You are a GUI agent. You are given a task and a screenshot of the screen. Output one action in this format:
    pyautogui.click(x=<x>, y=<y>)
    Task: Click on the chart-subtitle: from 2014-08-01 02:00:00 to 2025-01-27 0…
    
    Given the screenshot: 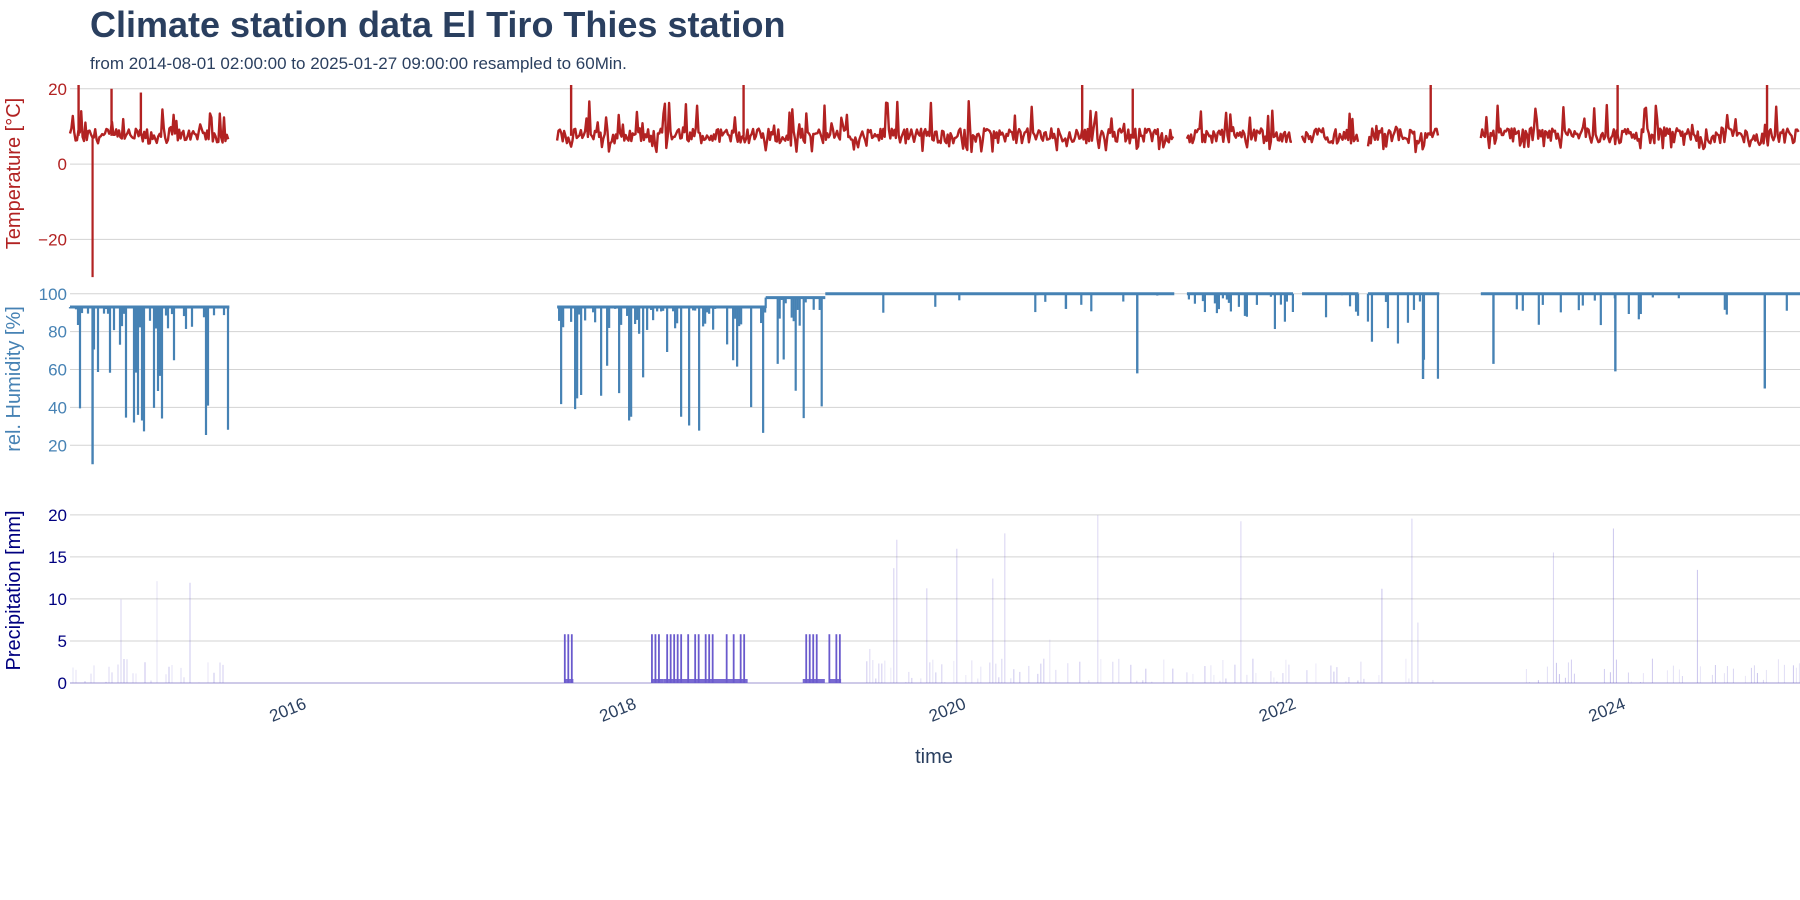 What is the action you would take?
    pyautogui.click(x=358, y=63)
    